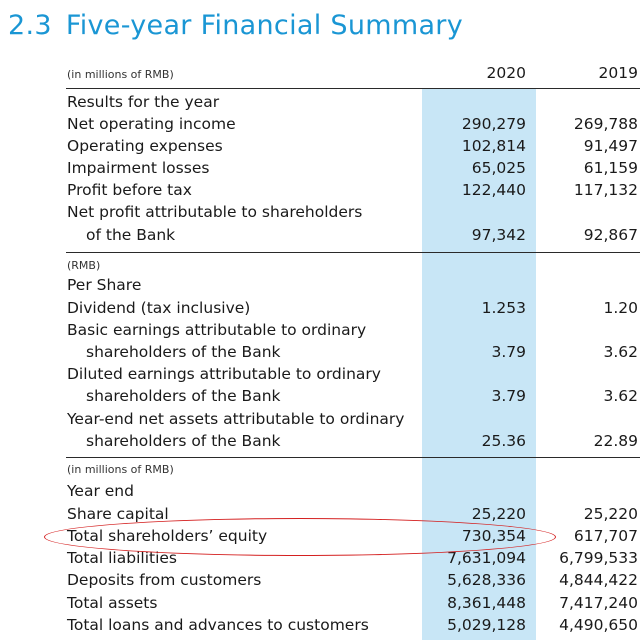 This screenshot has width=640, height=640. I want to click on value-2019: 4,490,650, so click(598, 625).